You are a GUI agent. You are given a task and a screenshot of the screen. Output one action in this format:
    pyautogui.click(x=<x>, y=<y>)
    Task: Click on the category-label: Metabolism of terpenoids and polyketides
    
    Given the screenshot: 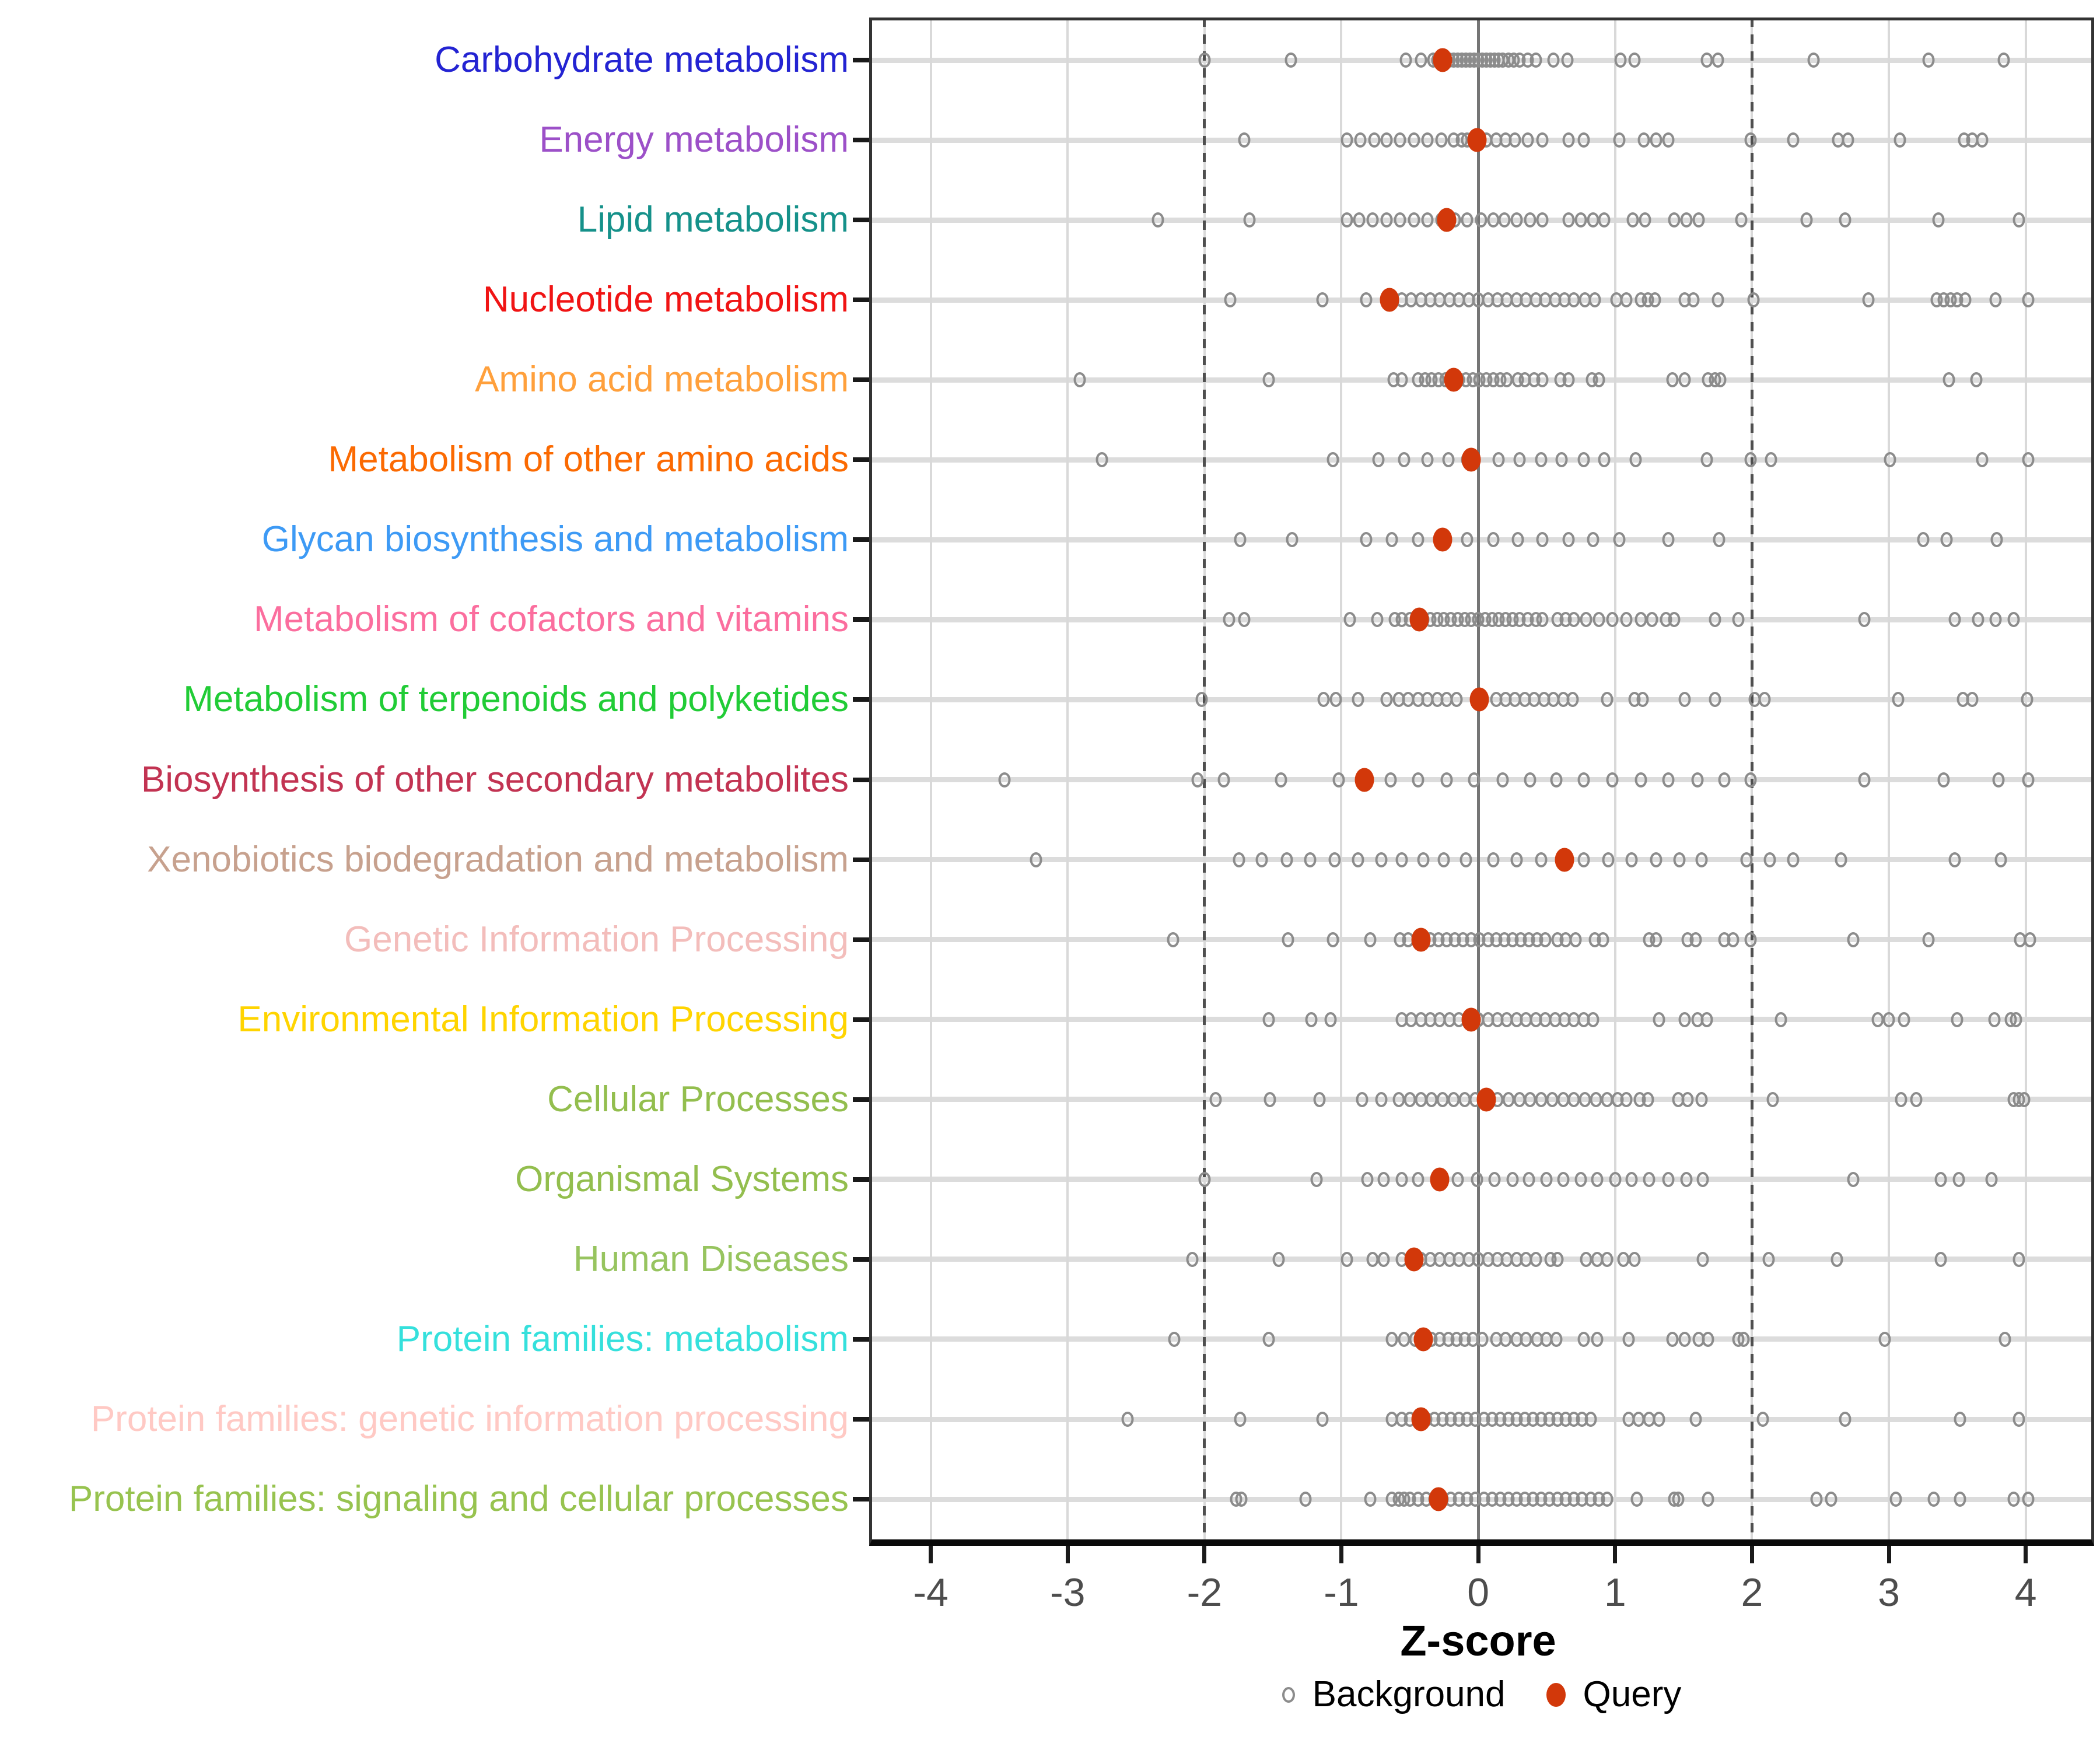 What is the action you would take?
    pyautogui.click(x=516, y=699)
    